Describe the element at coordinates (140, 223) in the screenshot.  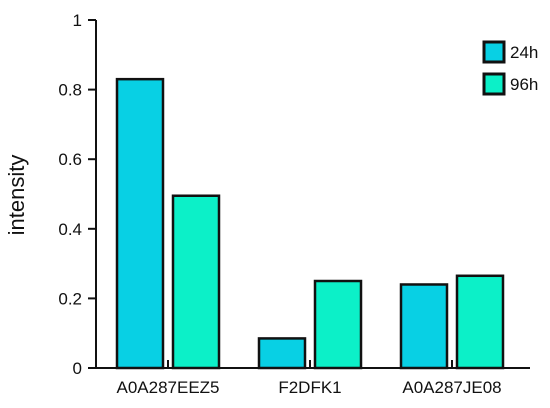
I see `bar-24h-a0a287eez5` at that location.